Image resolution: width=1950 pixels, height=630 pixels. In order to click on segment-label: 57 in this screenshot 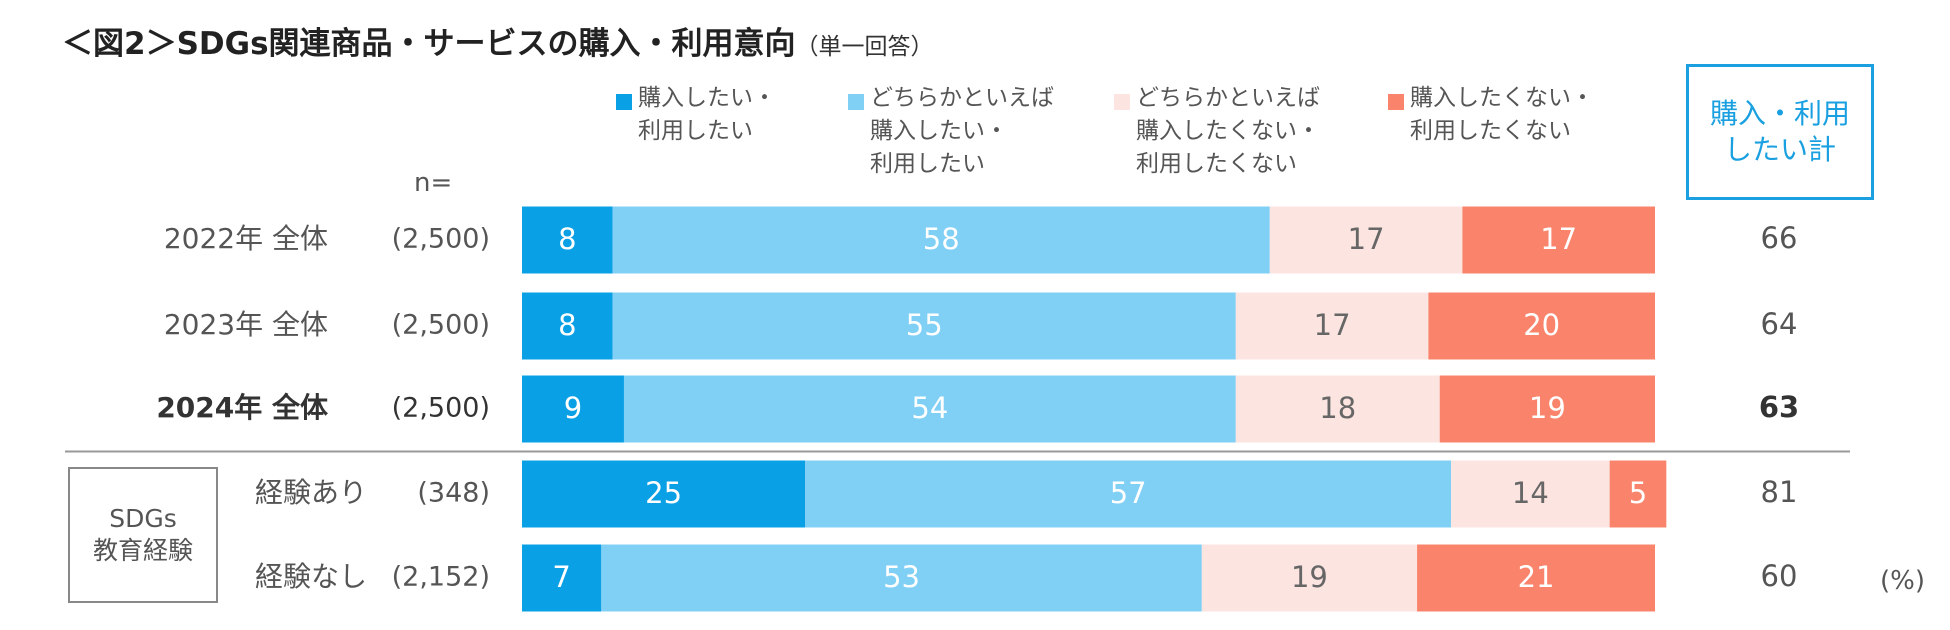, I will do `click(1128, 493)`.